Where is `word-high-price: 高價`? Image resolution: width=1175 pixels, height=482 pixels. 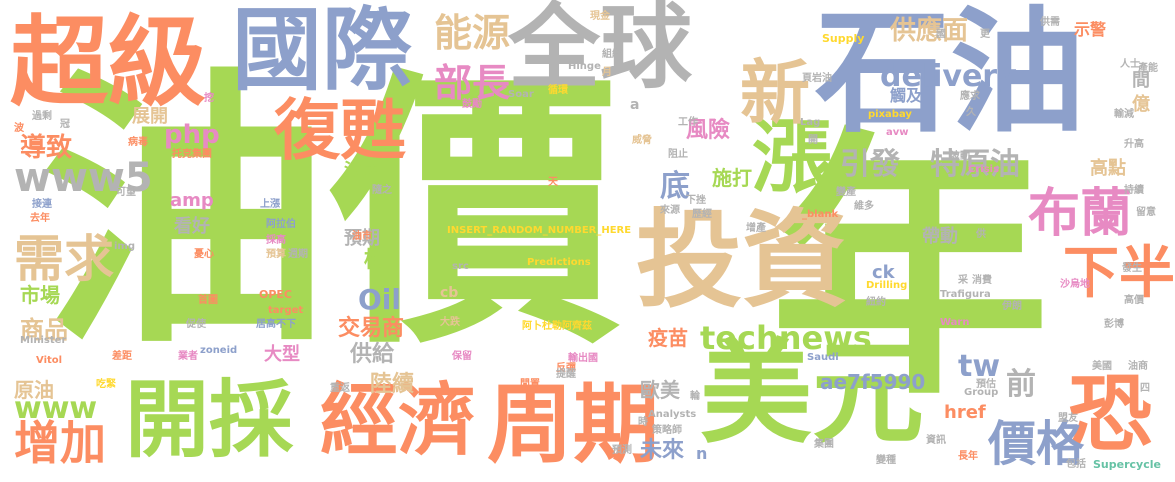
word-high-price: 高價 is located at coordinates (1134, 300).